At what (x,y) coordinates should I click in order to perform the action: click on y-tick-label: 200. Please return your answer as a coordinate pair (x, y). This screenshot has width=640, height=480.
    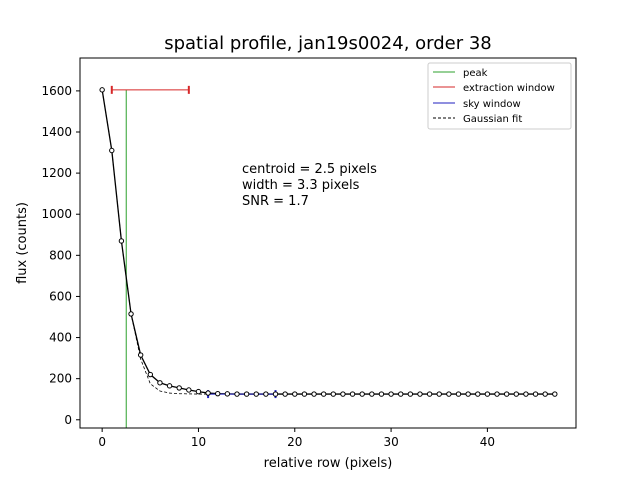
    Looking at the image, I should click on (60, 379).